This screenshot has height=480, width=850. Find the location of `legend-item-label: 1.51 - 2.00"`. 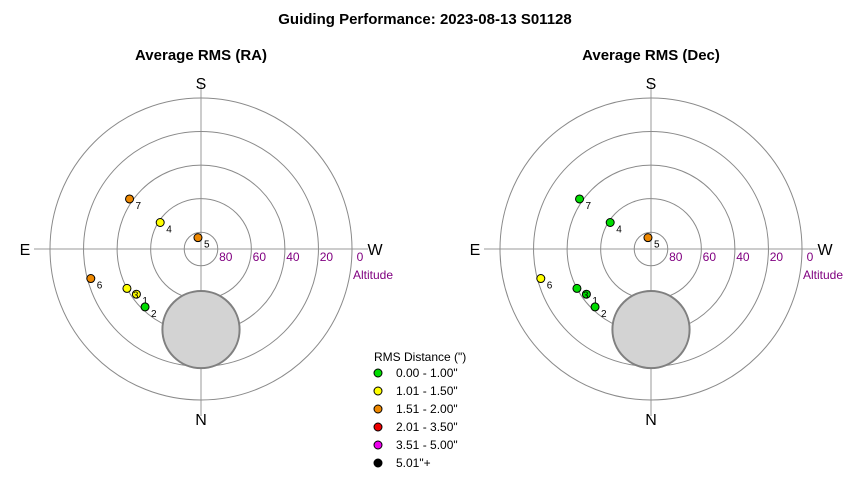

legend-item-label: 1.51 - 2.00" is located at coordinates (427, 409).